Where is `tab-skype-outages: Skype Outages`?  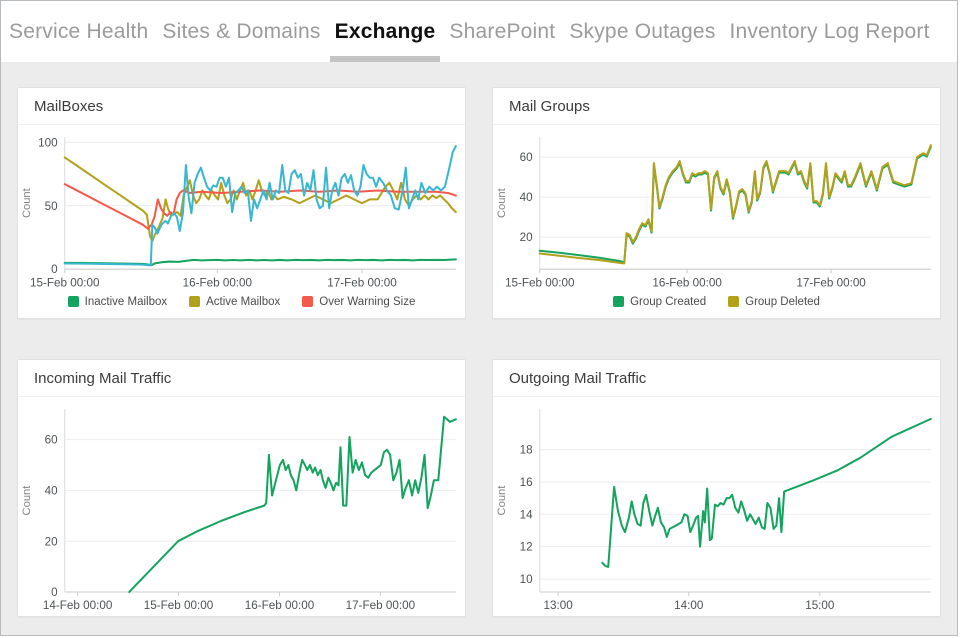 tab-skype-outages: Skype Outages is located at coordinates (642, 31).